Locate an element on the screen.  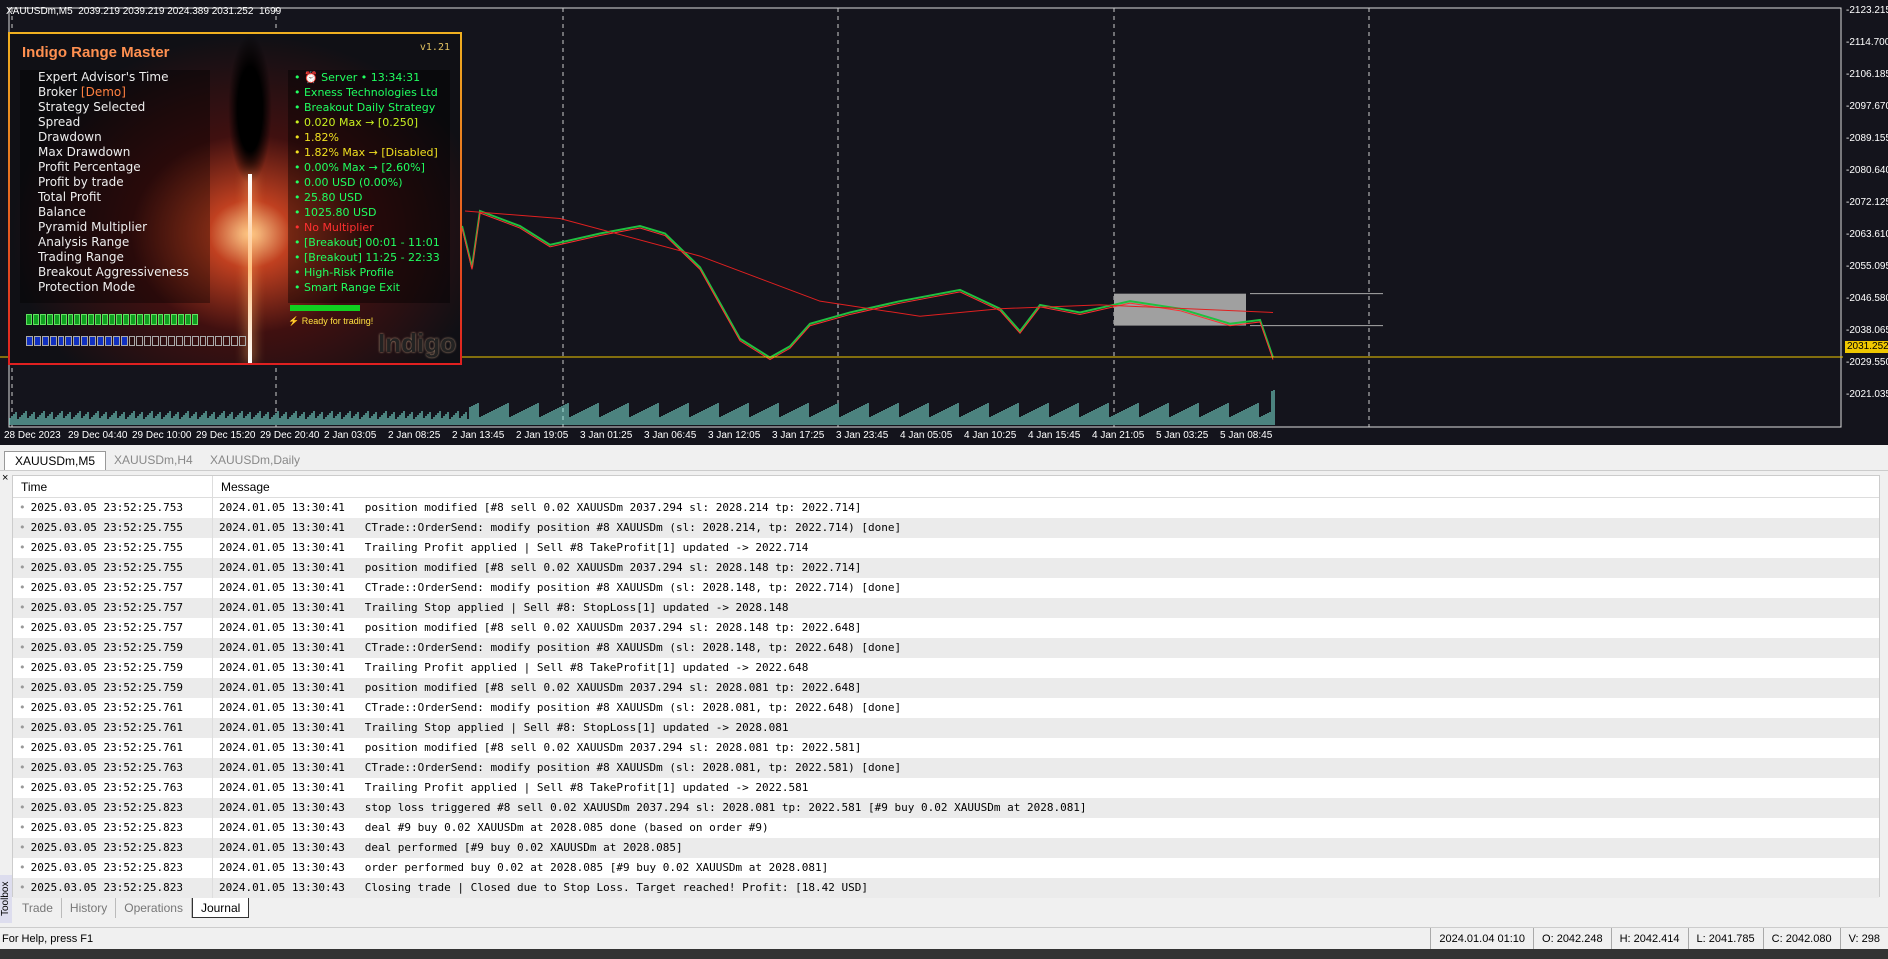
panel-value: • Smart Range Exit is located at coordinates (347, 287).